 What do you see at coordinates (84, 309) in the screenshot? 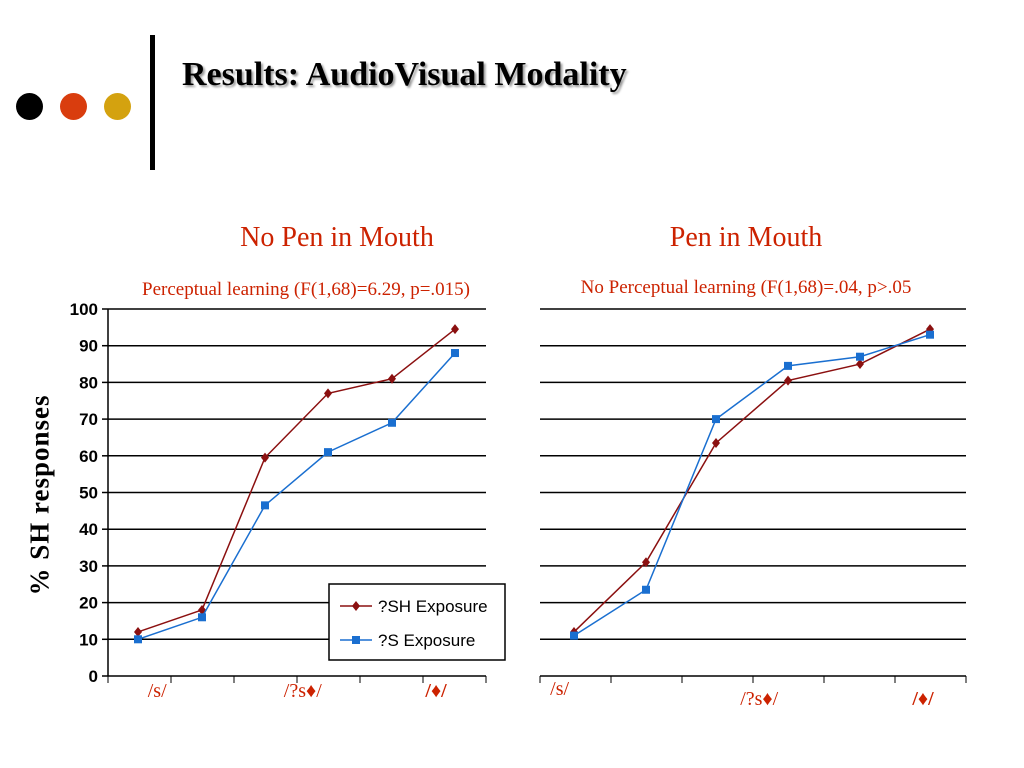
I see `y-tick-label: 100` at bounding box center [84, 309].